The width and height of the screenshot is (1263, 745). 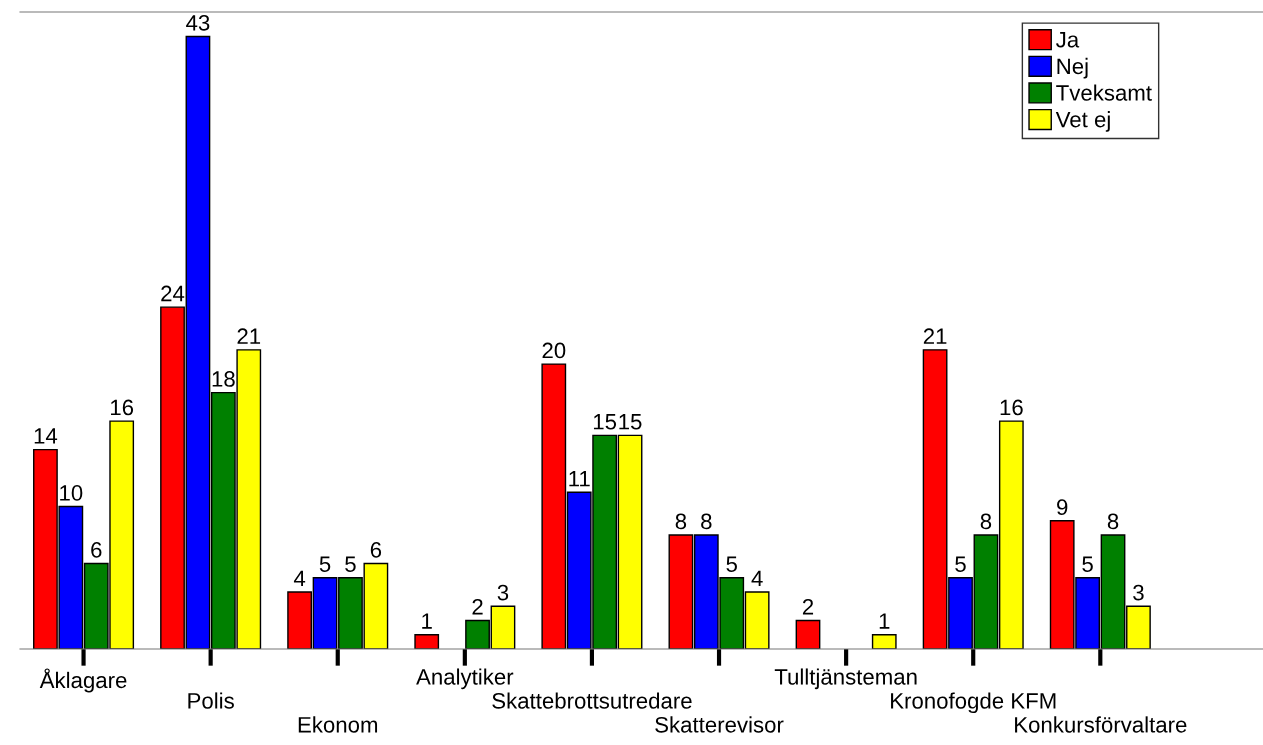 What do you see at coordinates (592, 700) in the screenshot?
I see `x-tick-label: Skattebrottsutredare` at bounding box center [592, 700].